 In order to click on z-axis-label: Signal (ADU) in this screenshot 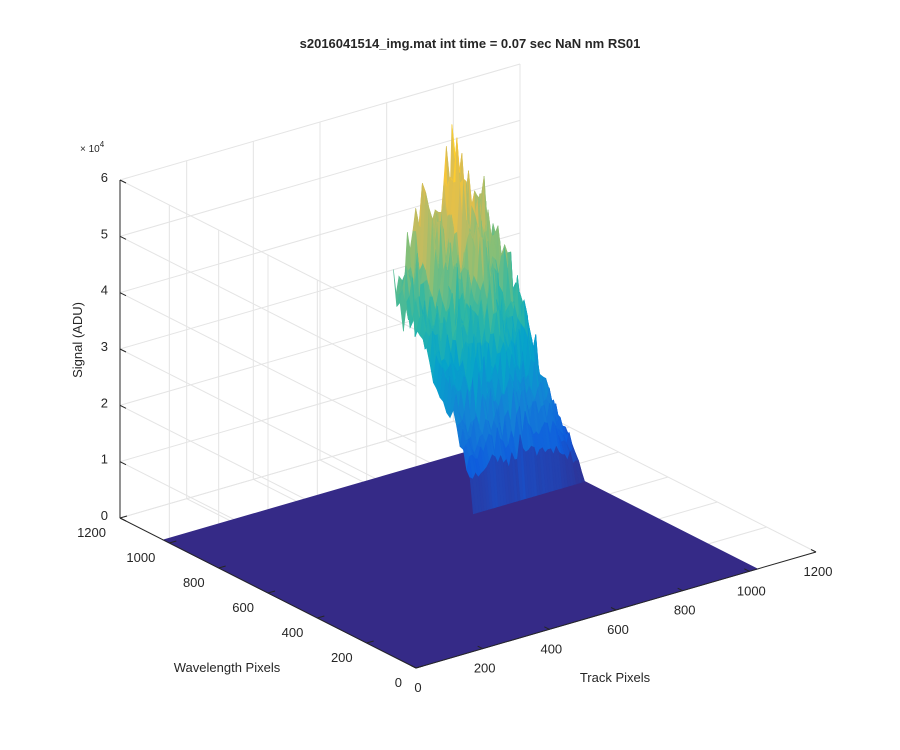, I will do `click(77, 340)`.